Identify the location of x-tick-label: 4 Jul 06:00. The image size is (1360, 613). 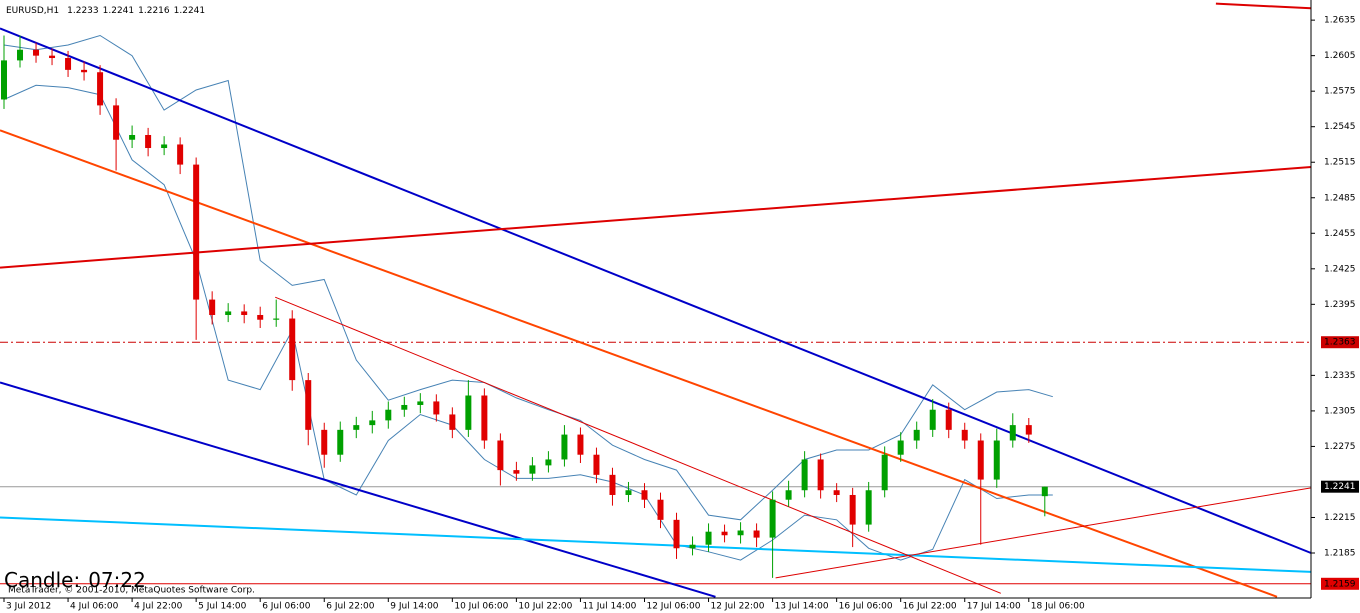
(94, 607).